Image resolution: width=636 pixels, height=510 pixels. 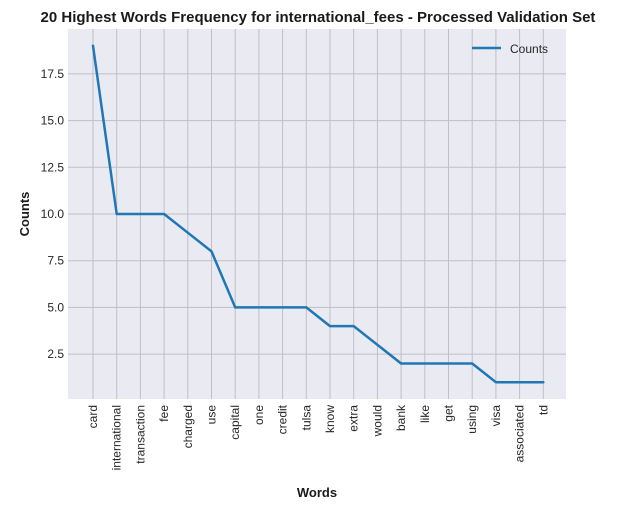 What do you see at coordinates (520, 433) in the screenshot?
I see `x-tick-label: associated` at bounding box center [520, 433].